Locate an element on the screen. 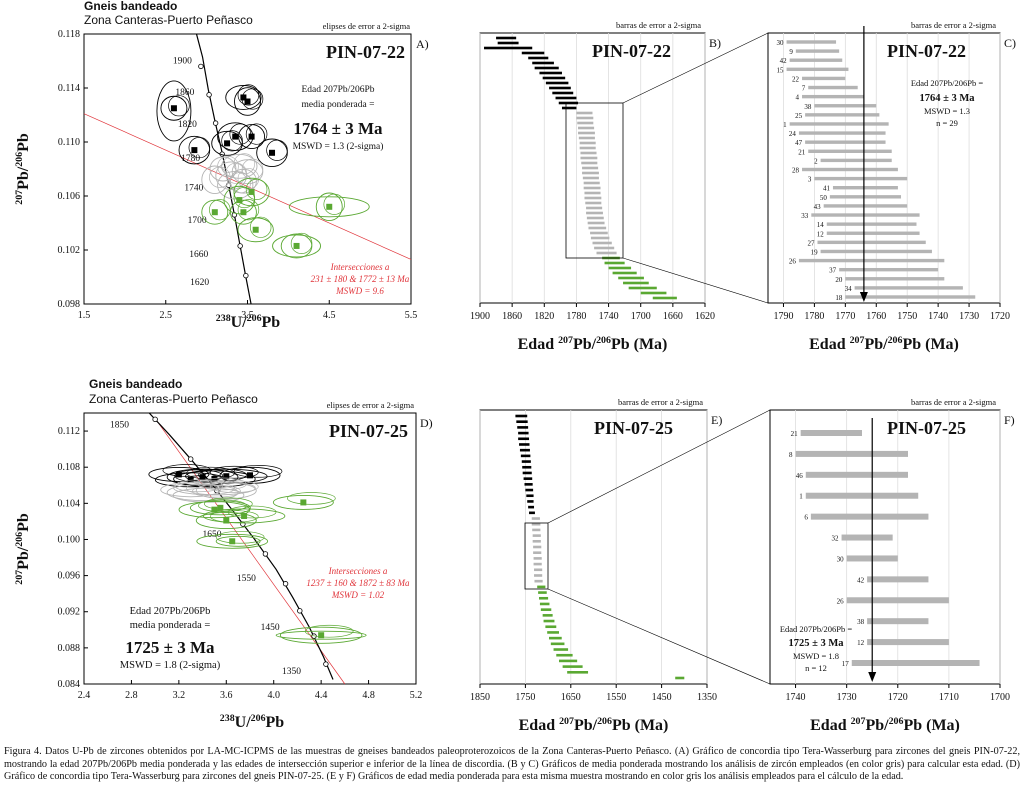 The image size is (1024, 808). x-tick-label: 2.8 is located at coordinates (131, 695).